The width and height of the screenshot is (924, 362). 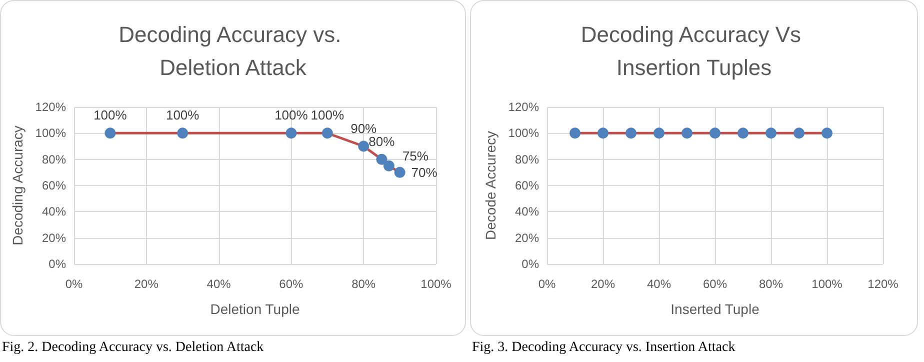 I want to click on caption: Fig. 3. Decoding Accuracy vs. Insertion Attack, so click(x=604, y=348).